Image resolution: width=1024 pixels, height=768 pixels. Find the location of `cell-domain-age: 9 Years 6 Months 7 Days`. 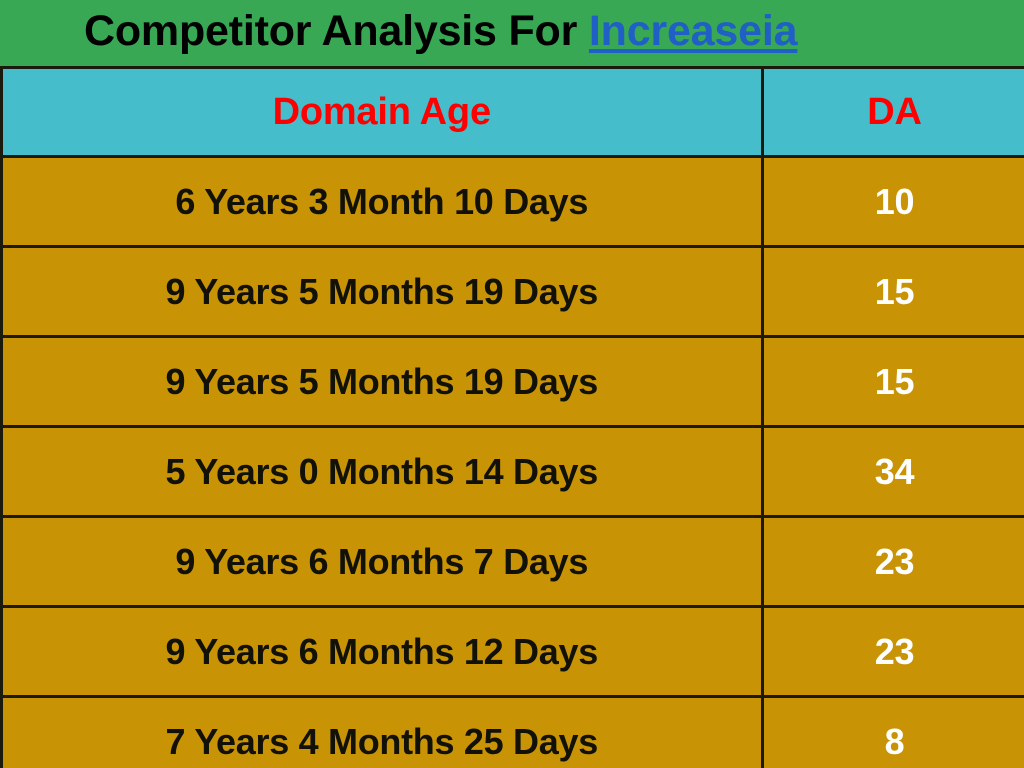

cell-domain-age: 9 Years 6 Months 7 Days is located at coordinates (383, 562).